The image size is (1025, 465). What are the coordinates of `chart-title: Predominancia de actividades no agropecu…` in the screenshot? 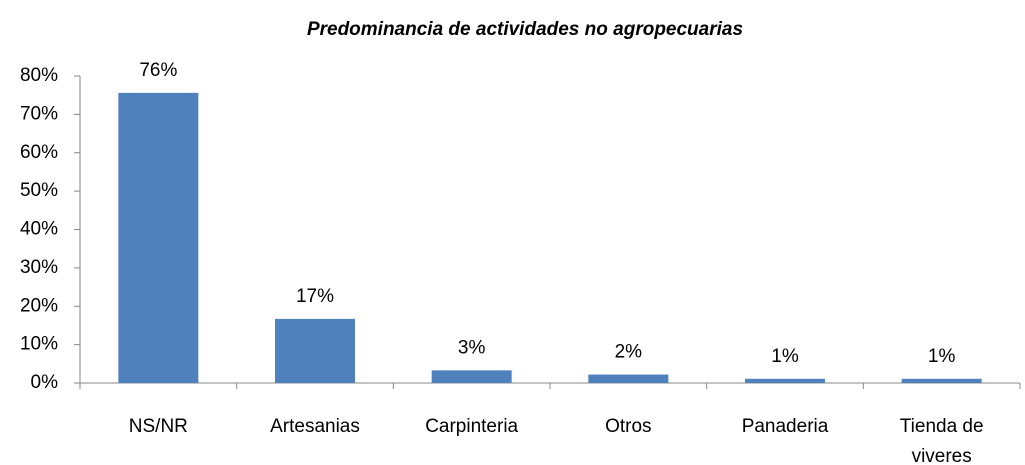 It's located at (525, 29).